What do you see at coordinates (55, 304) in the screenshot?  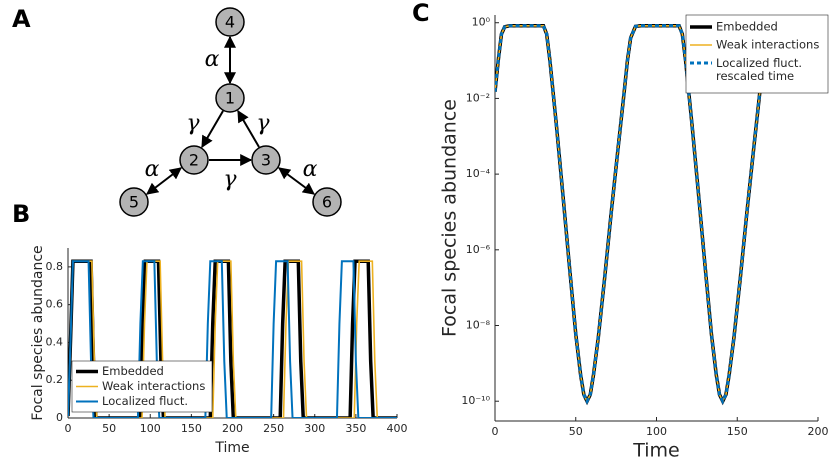 I see `y-tick-label: 0.6` at bounding box center [55, 304].